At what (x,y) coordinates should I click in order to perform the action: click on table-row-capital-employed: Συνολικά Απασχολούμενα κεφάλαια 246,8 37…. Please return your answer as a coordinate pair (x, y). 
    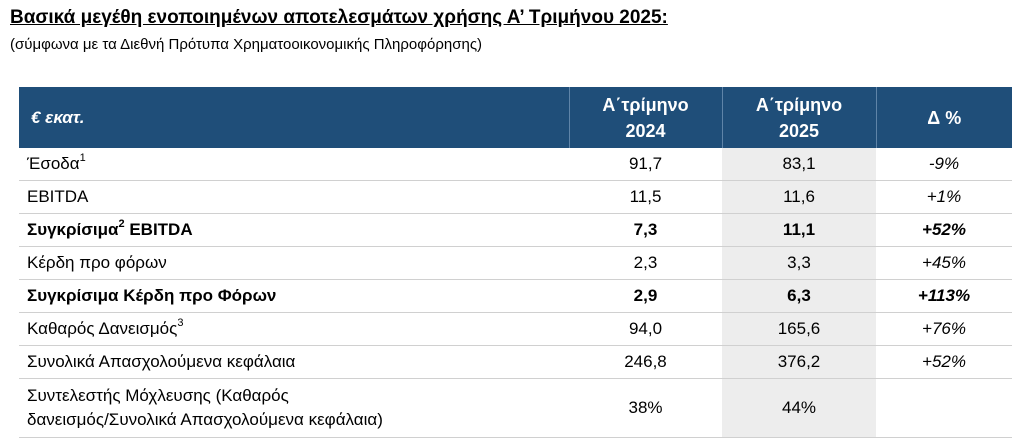
    Looking at the image, I should click on (515, 362).